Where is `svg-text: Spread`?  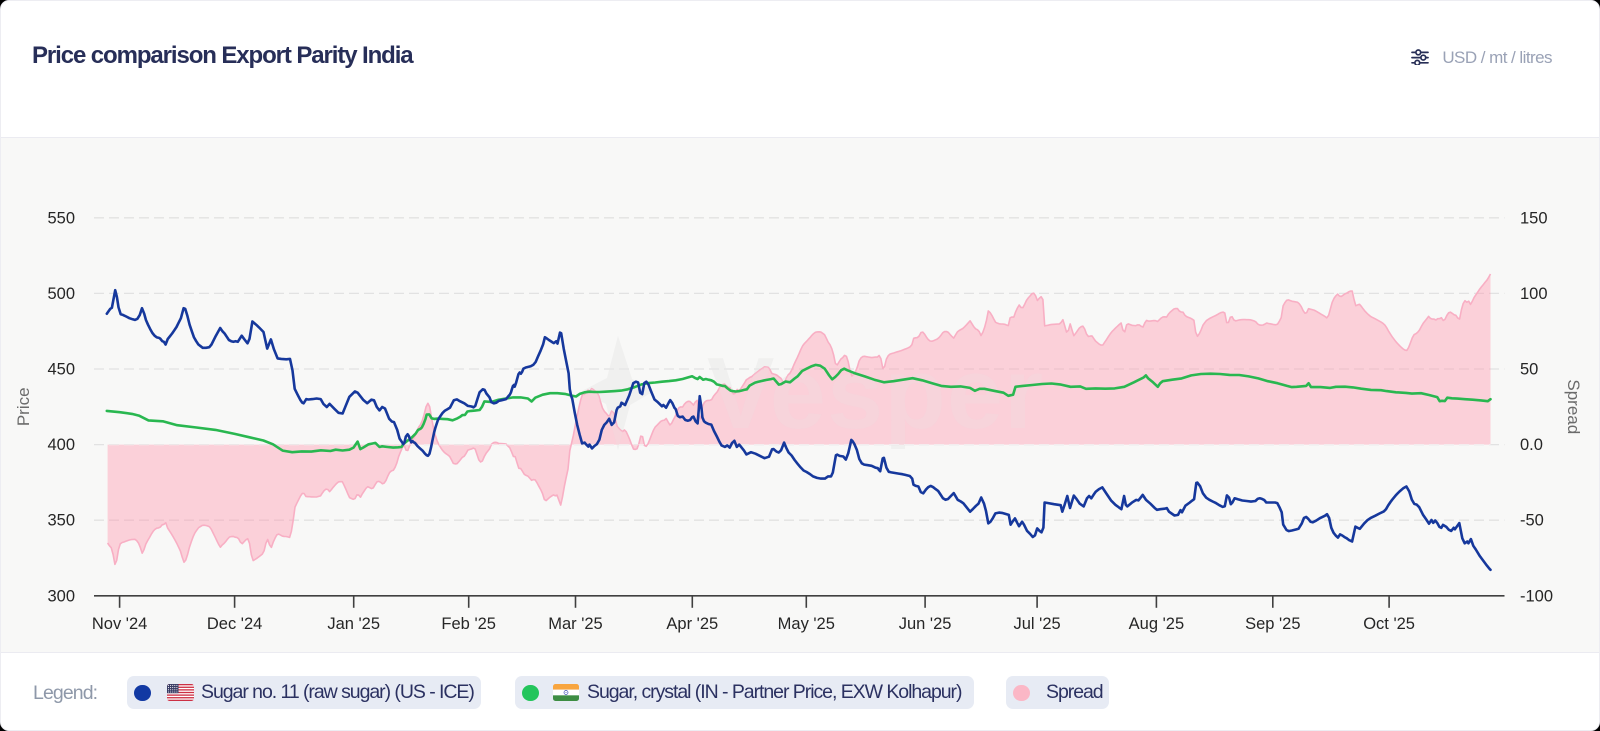 svg-text: Spread is located at coordinates (1573, 406).